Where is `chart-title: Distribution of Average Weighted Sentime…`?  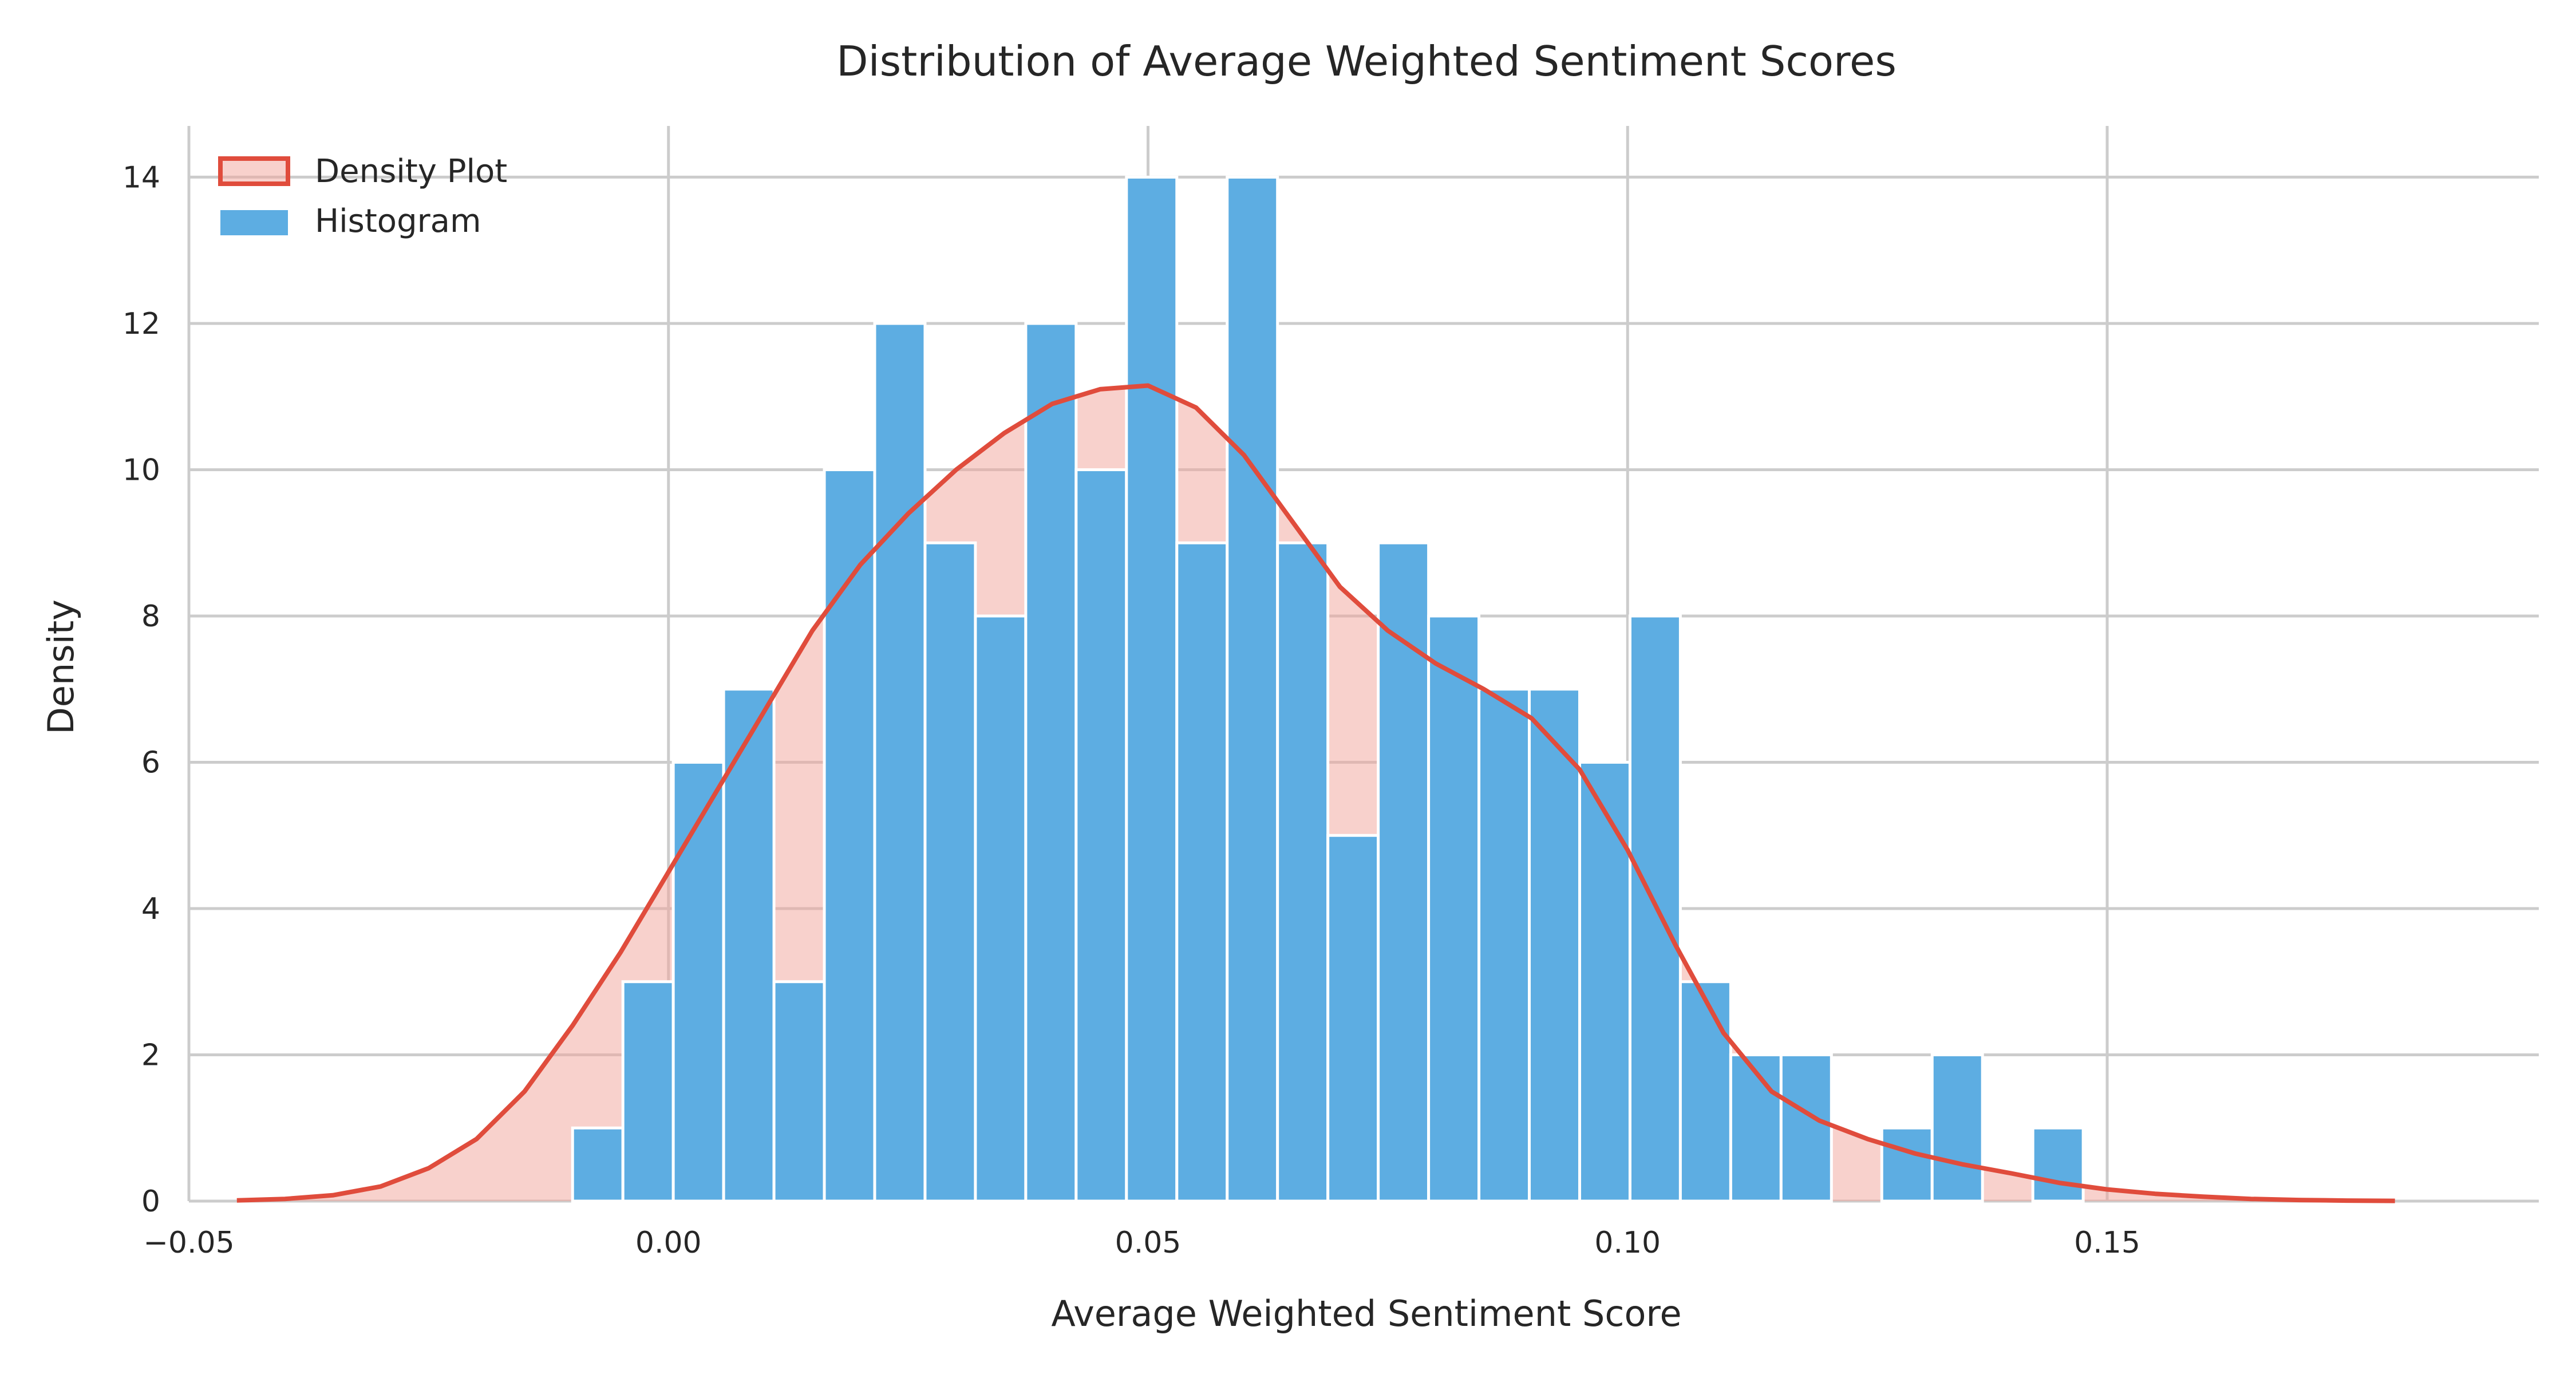 chart-title: Distribution of Average Weighted Sentime… is located at coordinates (1366, 61).